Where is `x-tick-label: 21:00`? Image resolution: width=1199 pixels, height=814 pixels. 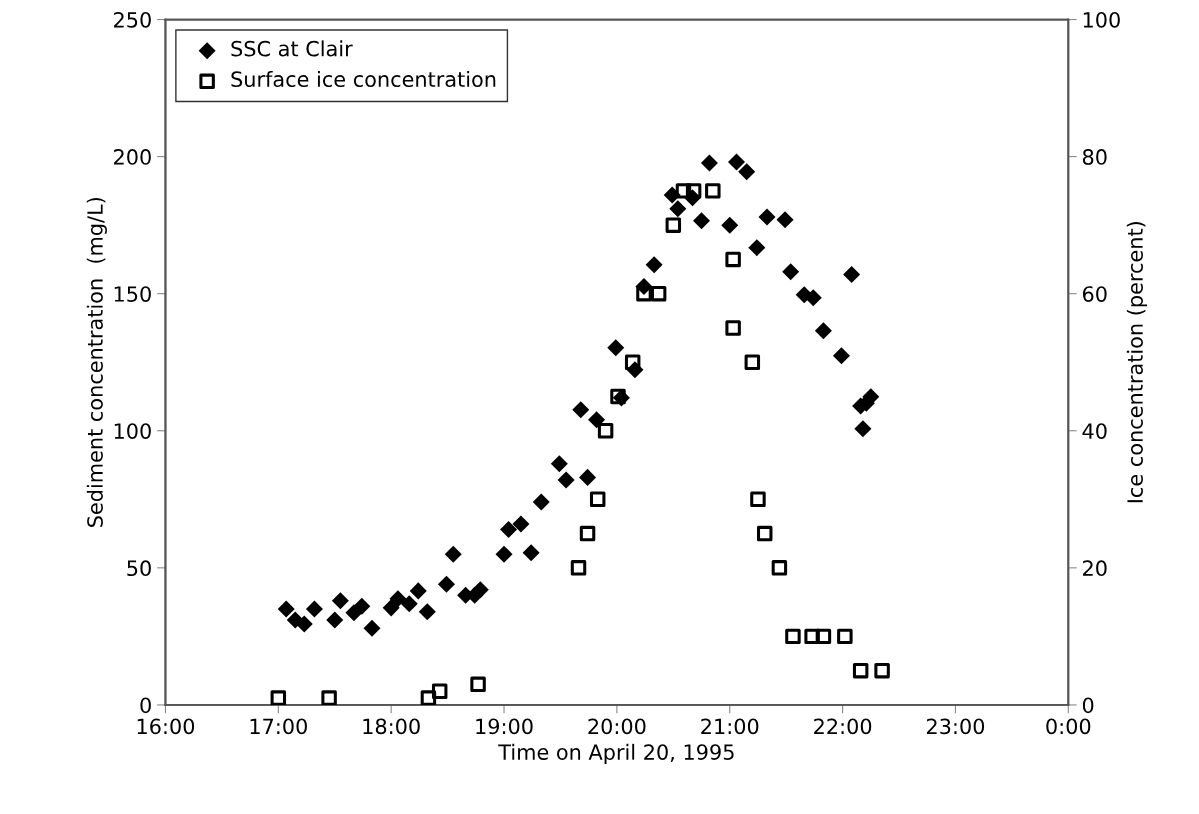 x-tick-label: 21:00 is located at coordinates (730, 726).